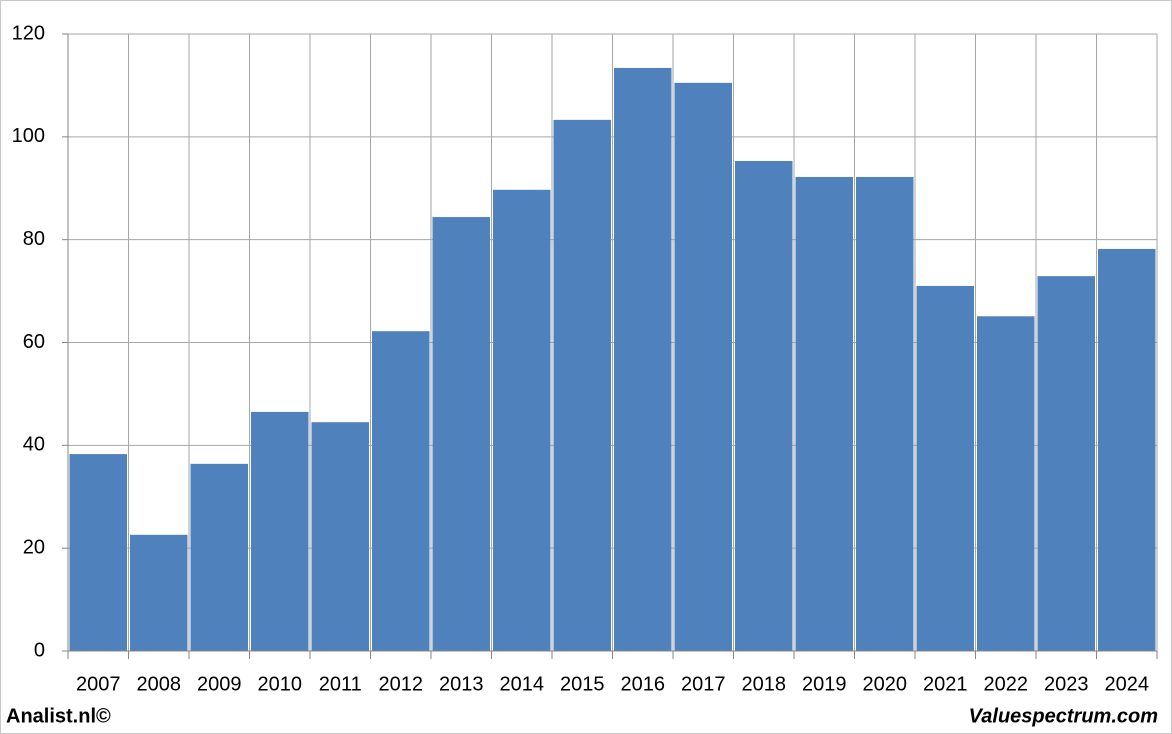 The width and height of the screenshot is (1172, 734). I want to click on y-tick-label: 60, so click(34, 342).